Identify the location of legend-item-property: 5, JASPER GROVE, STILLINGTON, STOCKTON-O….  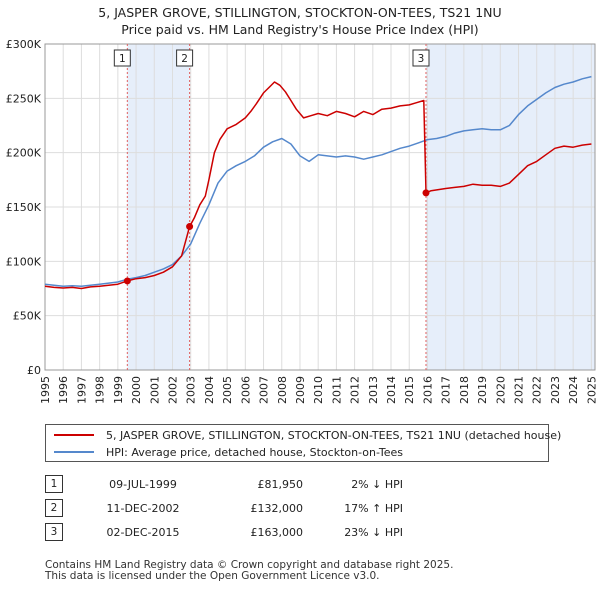
(307, 435).